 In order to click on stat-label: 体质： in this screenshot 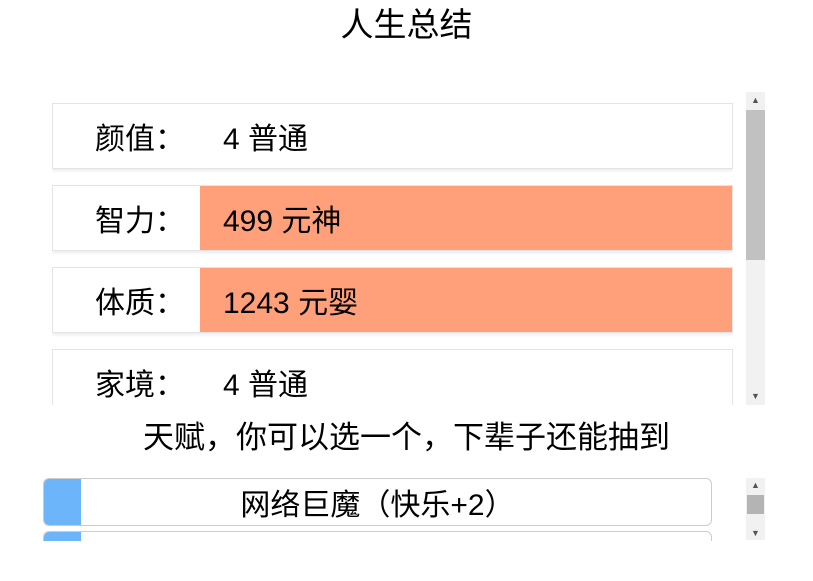, I will do `click(126, 300)`.